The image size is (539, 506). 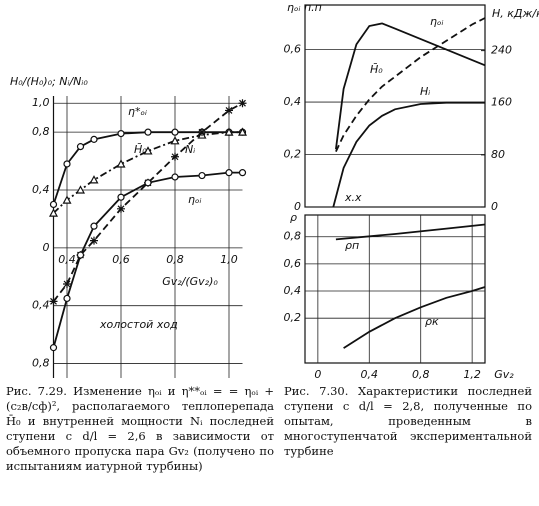 I want to click on x-tick-label: 1,2, so click(x=472, y=374).